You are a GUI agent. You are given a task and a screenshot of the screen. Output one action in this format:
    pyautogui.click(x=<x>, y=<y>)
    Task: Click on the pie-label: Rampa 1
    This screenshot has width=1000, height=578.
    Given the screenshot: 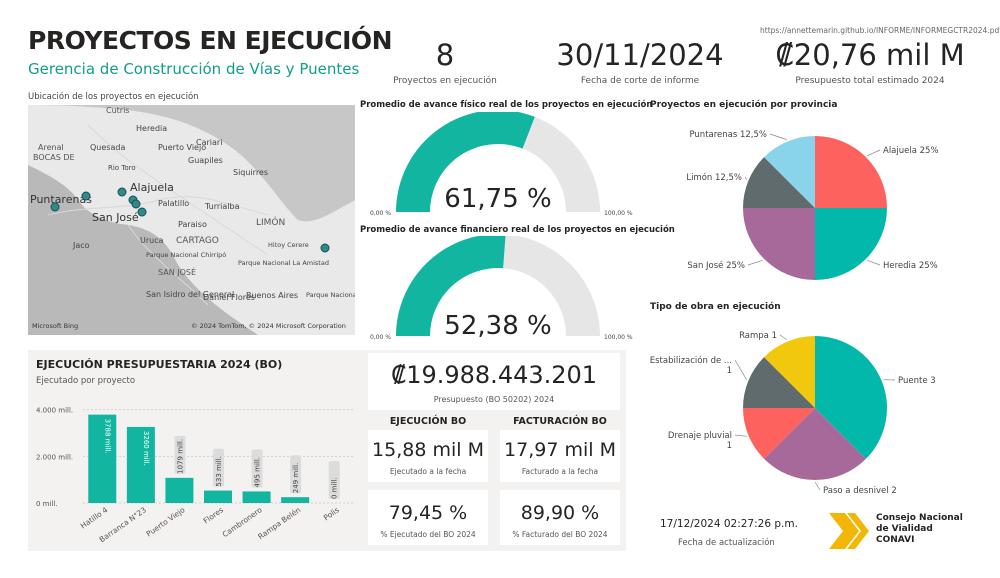 What is the action you would take?
    pyautogui.click(x=758, y=336)
    